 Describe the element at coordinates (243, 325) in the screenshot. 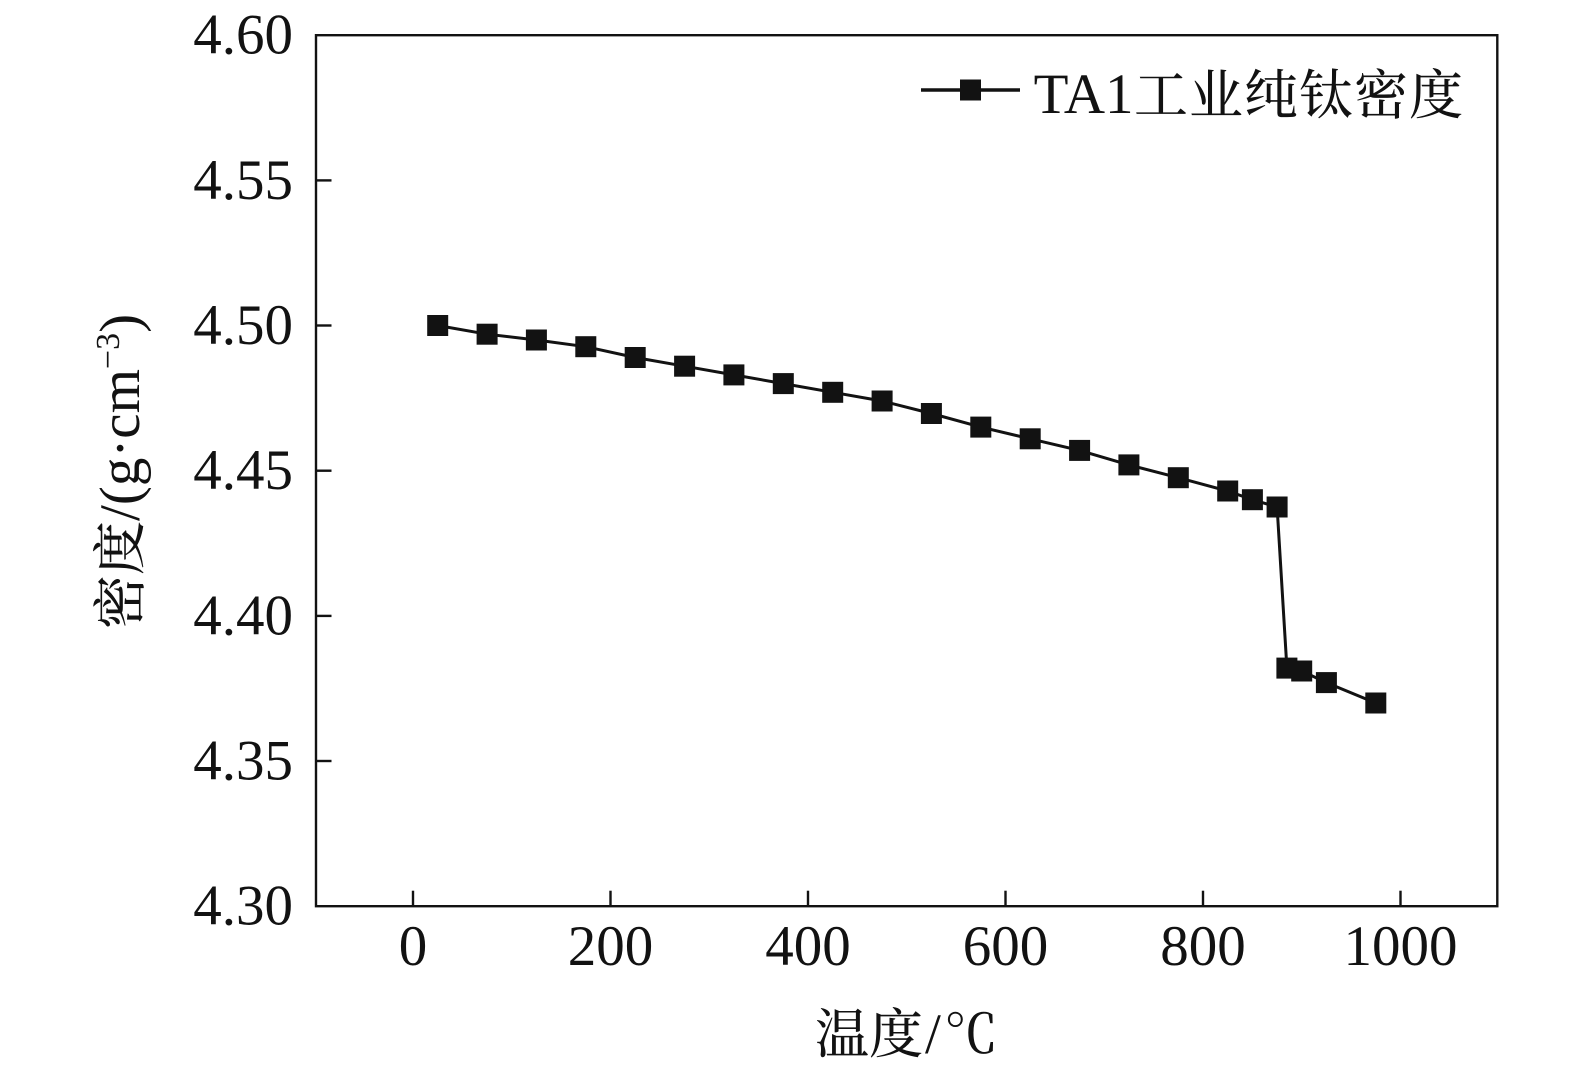

I see `svg-text: 4.50` at that location.